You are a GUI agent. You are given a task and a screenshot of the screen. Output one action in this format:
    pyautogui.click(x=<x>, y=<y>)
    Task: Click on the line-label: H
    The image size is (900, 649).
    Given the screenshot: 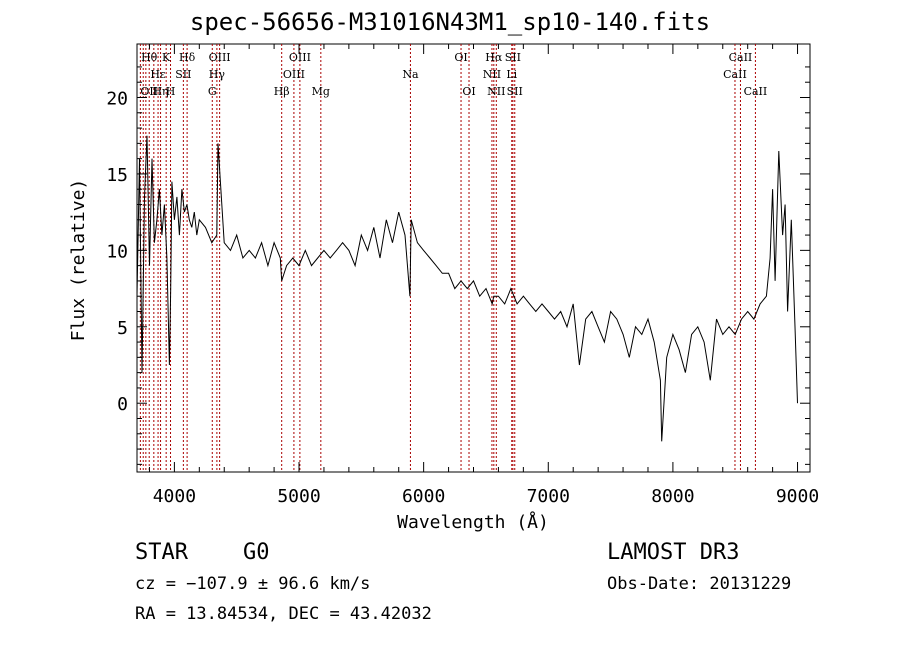 What is the action you would take?
    pyautogui.click(x=171, y=91)
    